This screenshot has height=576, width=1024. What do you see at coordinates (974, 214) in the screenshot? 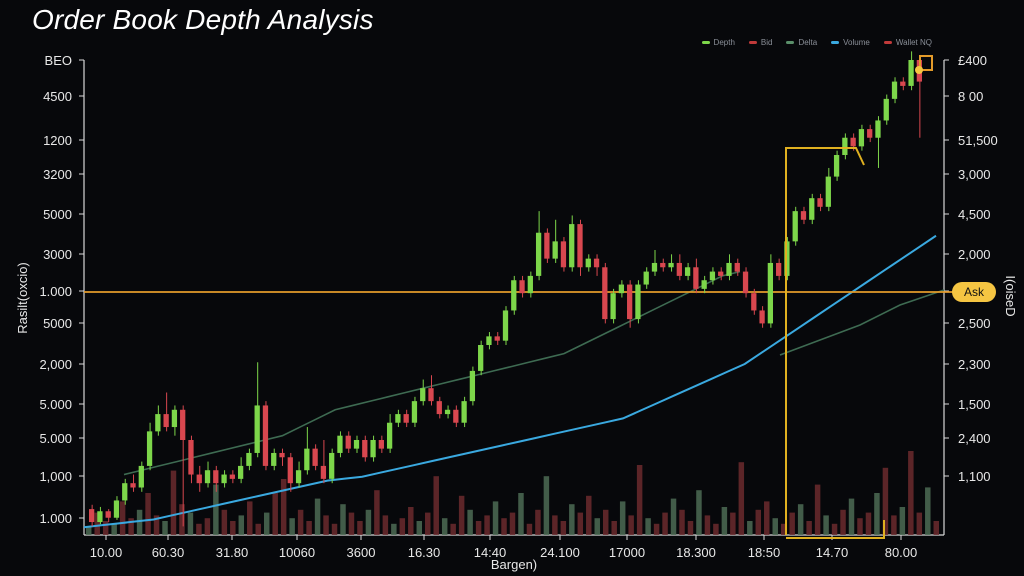
I see `right-tick-label: 4,500` at bounding box center [974, 214].